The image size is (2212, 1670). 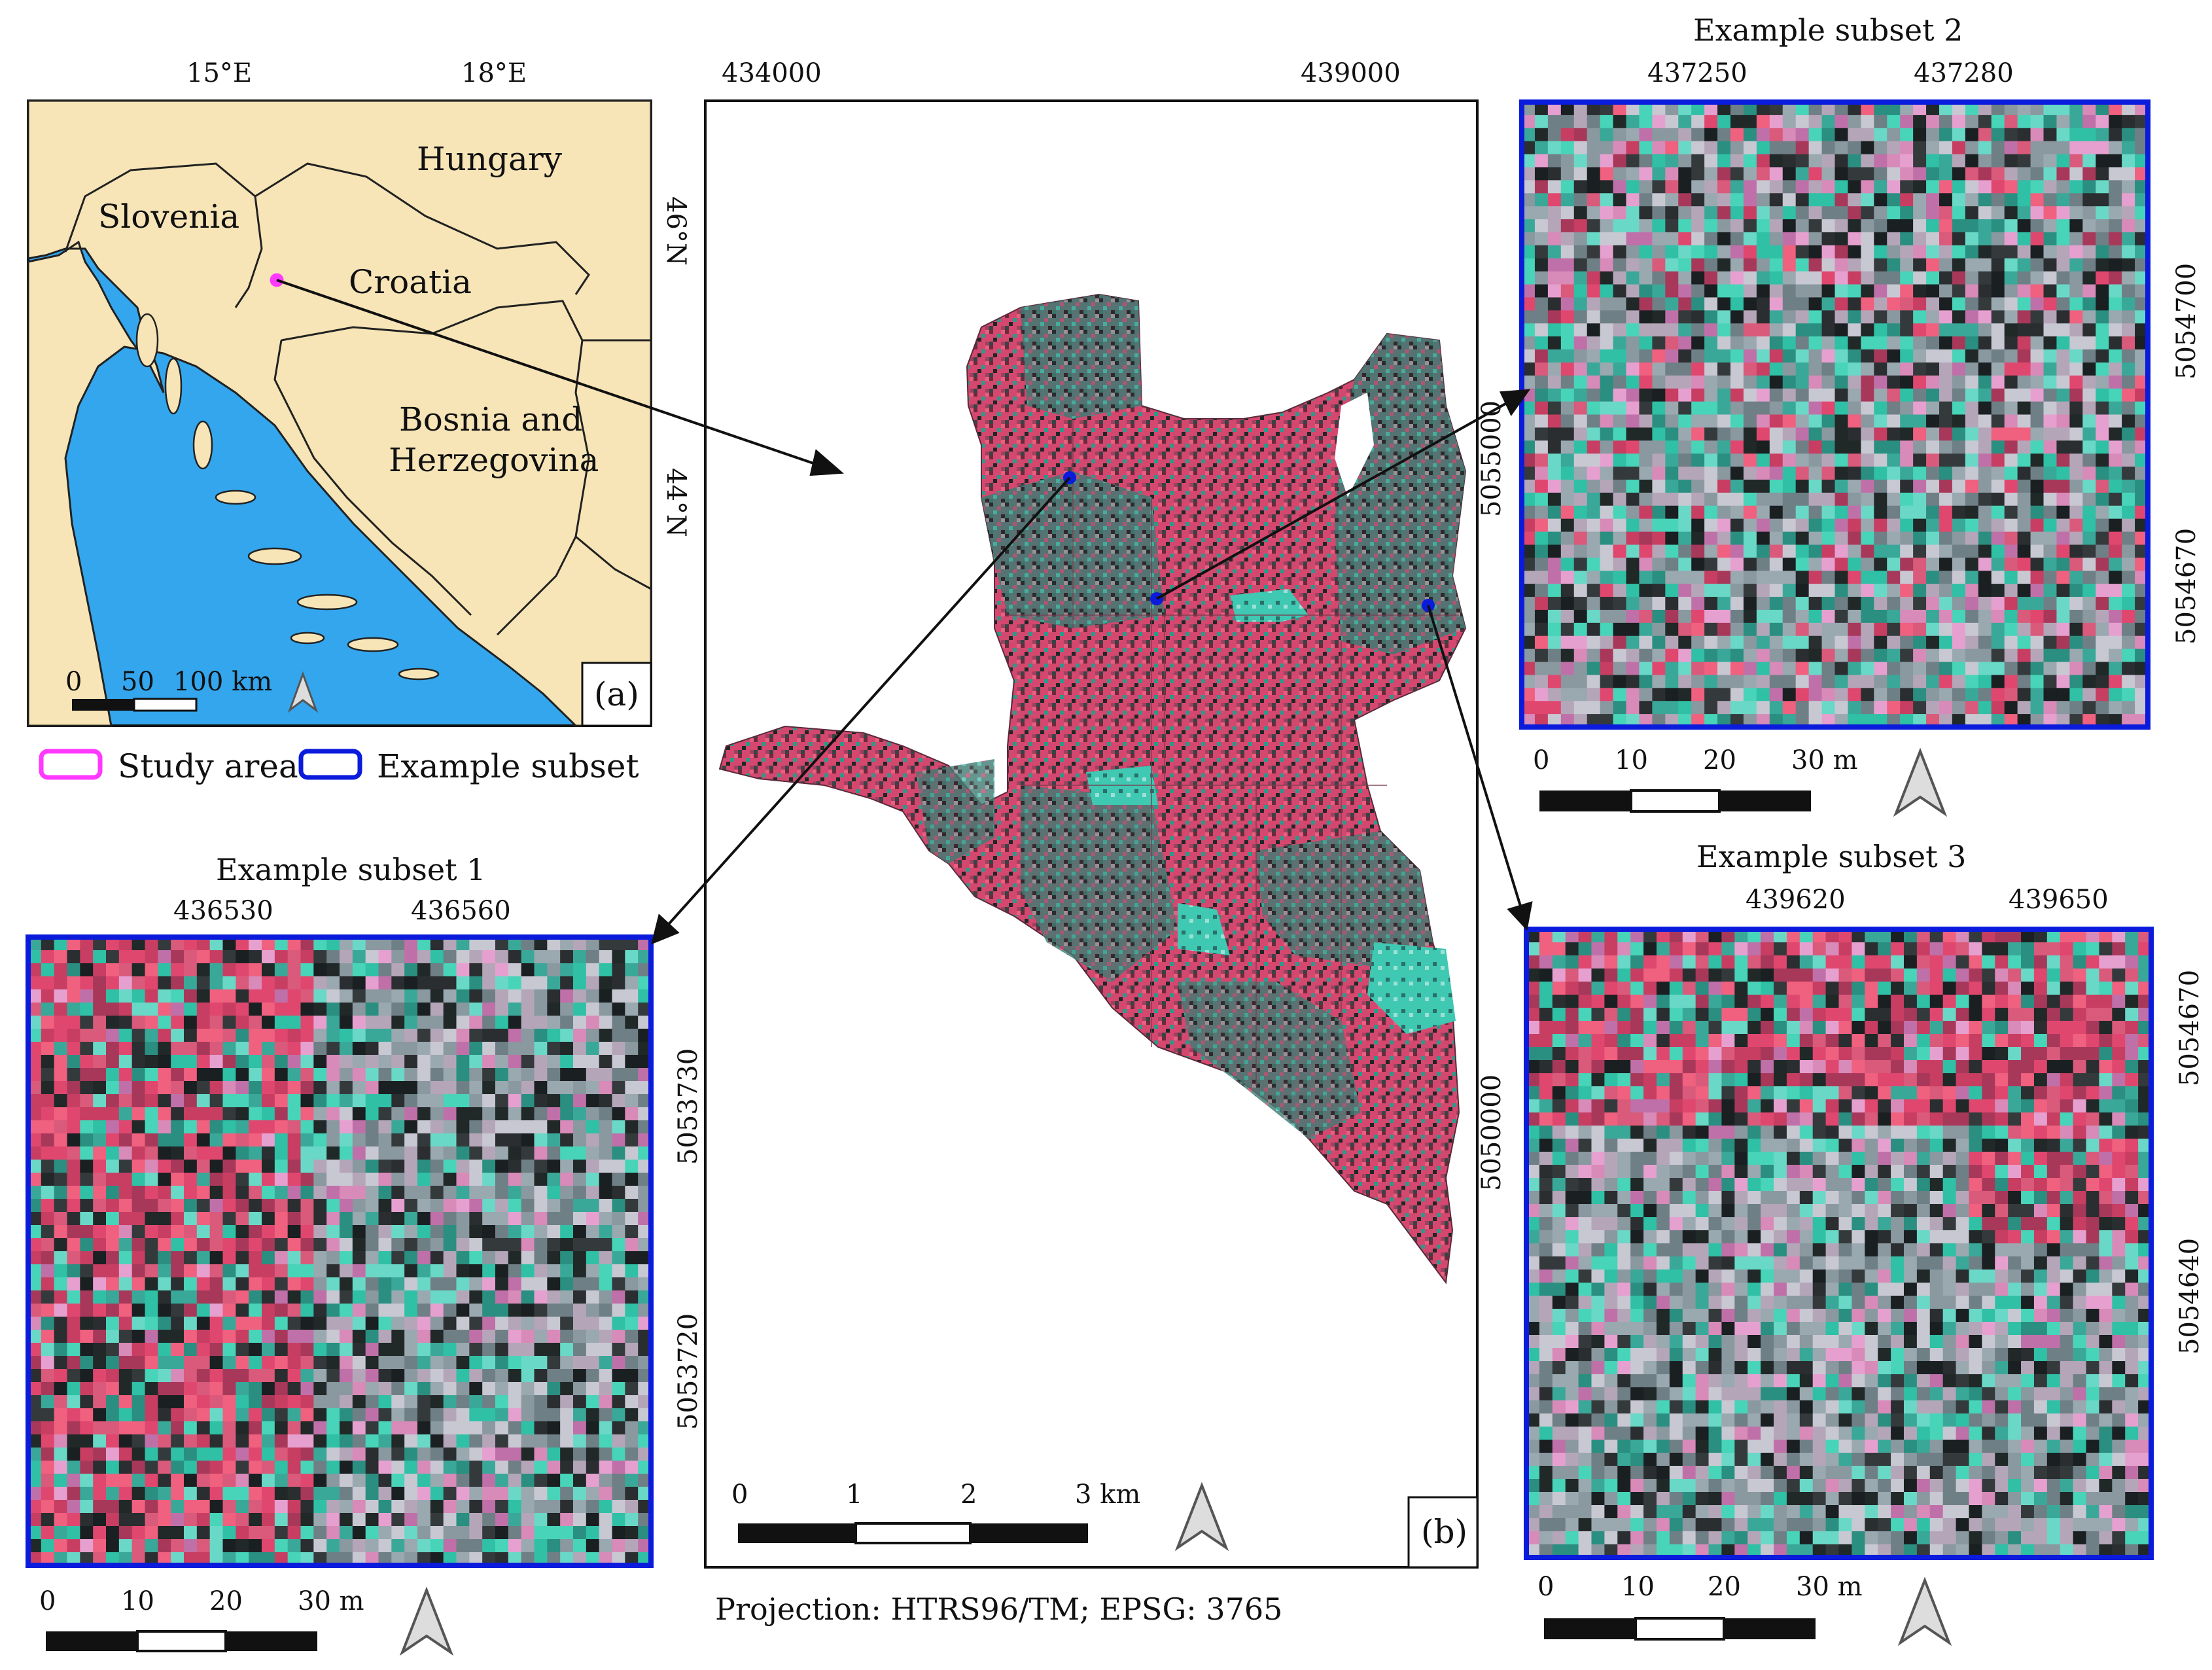 I want to click on legend: Study area Example subset, so click(x=339, y=766).